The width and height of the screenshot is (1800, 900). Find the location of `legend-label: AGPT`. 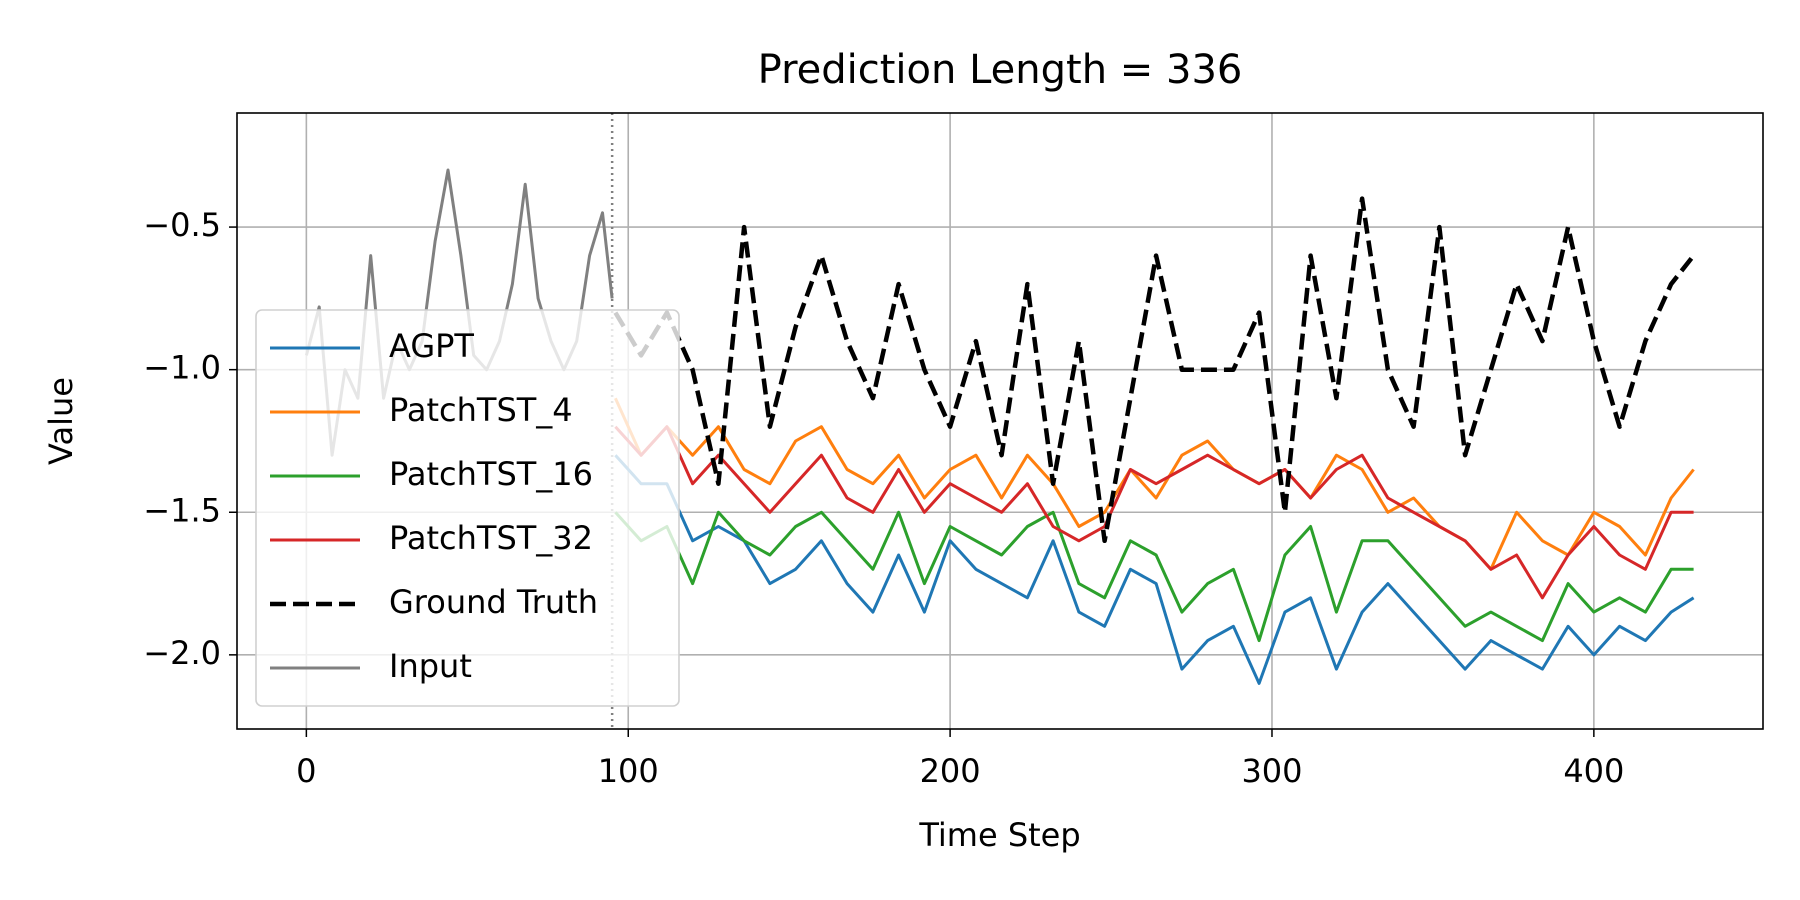

legend-label: AGPT is located at coordinates (431, 346).